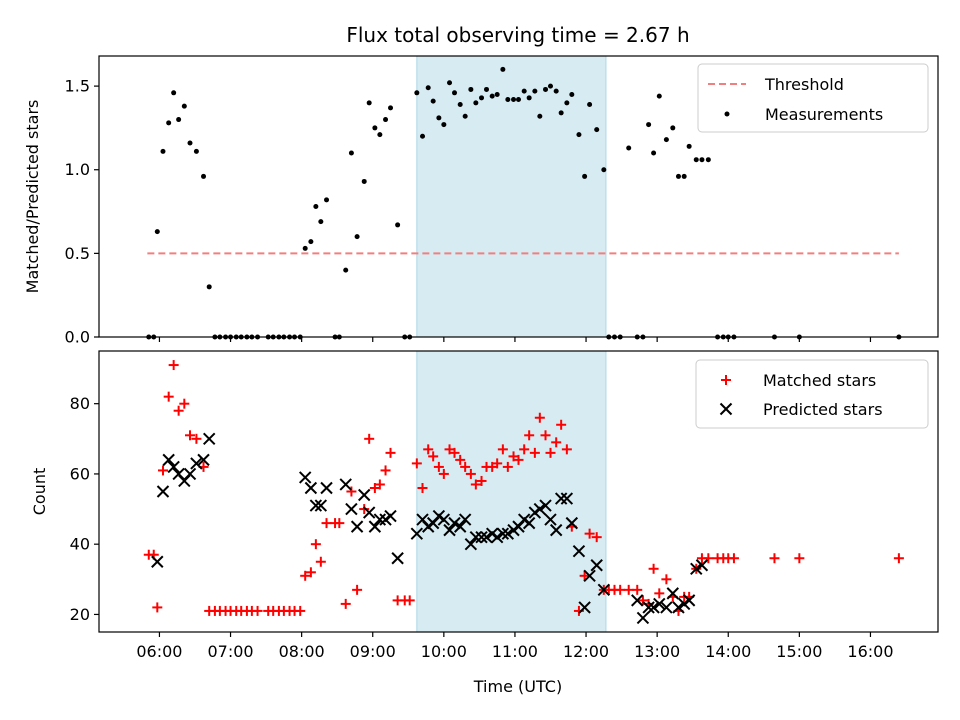 The height and width of the screenshot is (720, 960). I want to click on observing-window-shade, so click(511, 491).